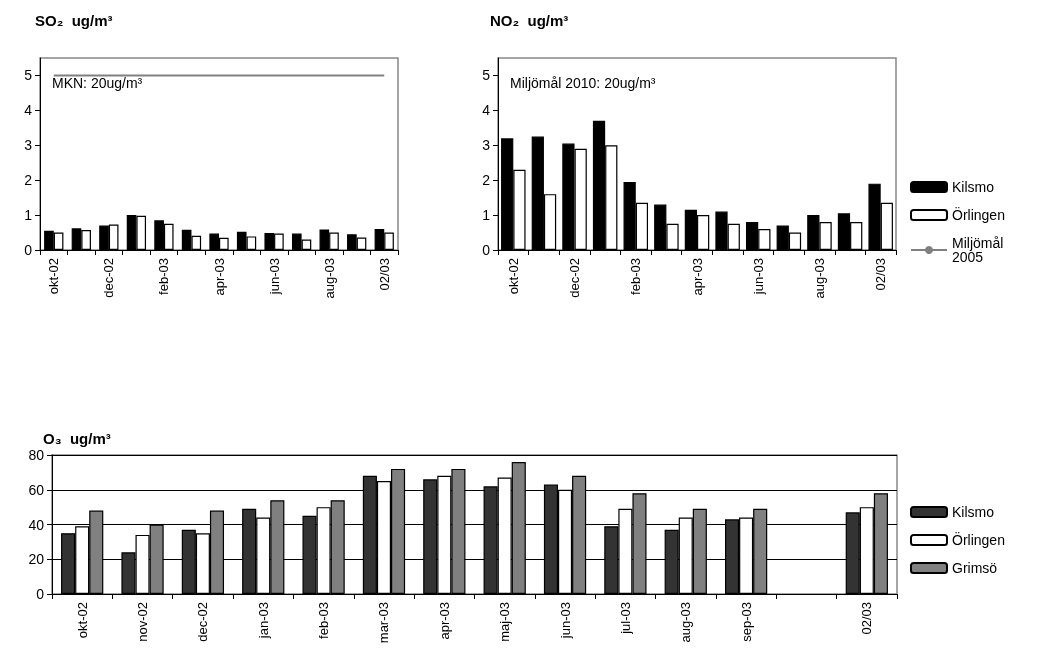 This screenshot has height=672, width=1058. Describe the element at coordinates (746, 622) in the screenshot. I see `x-tick-label: sep-03` at that location.